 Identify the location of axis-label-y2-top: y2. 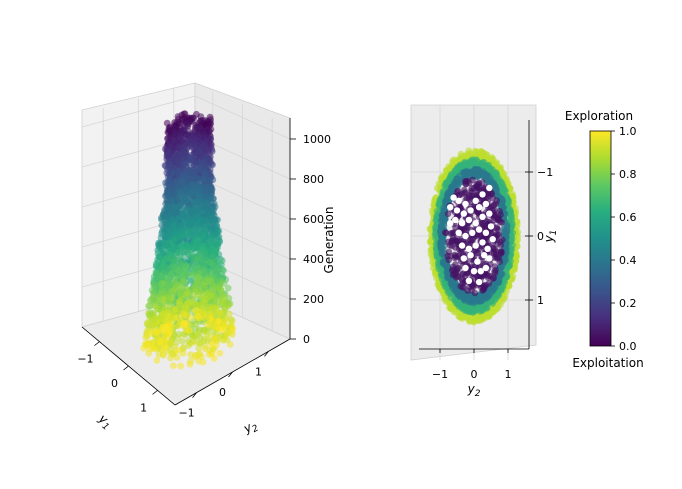
(474, 390).